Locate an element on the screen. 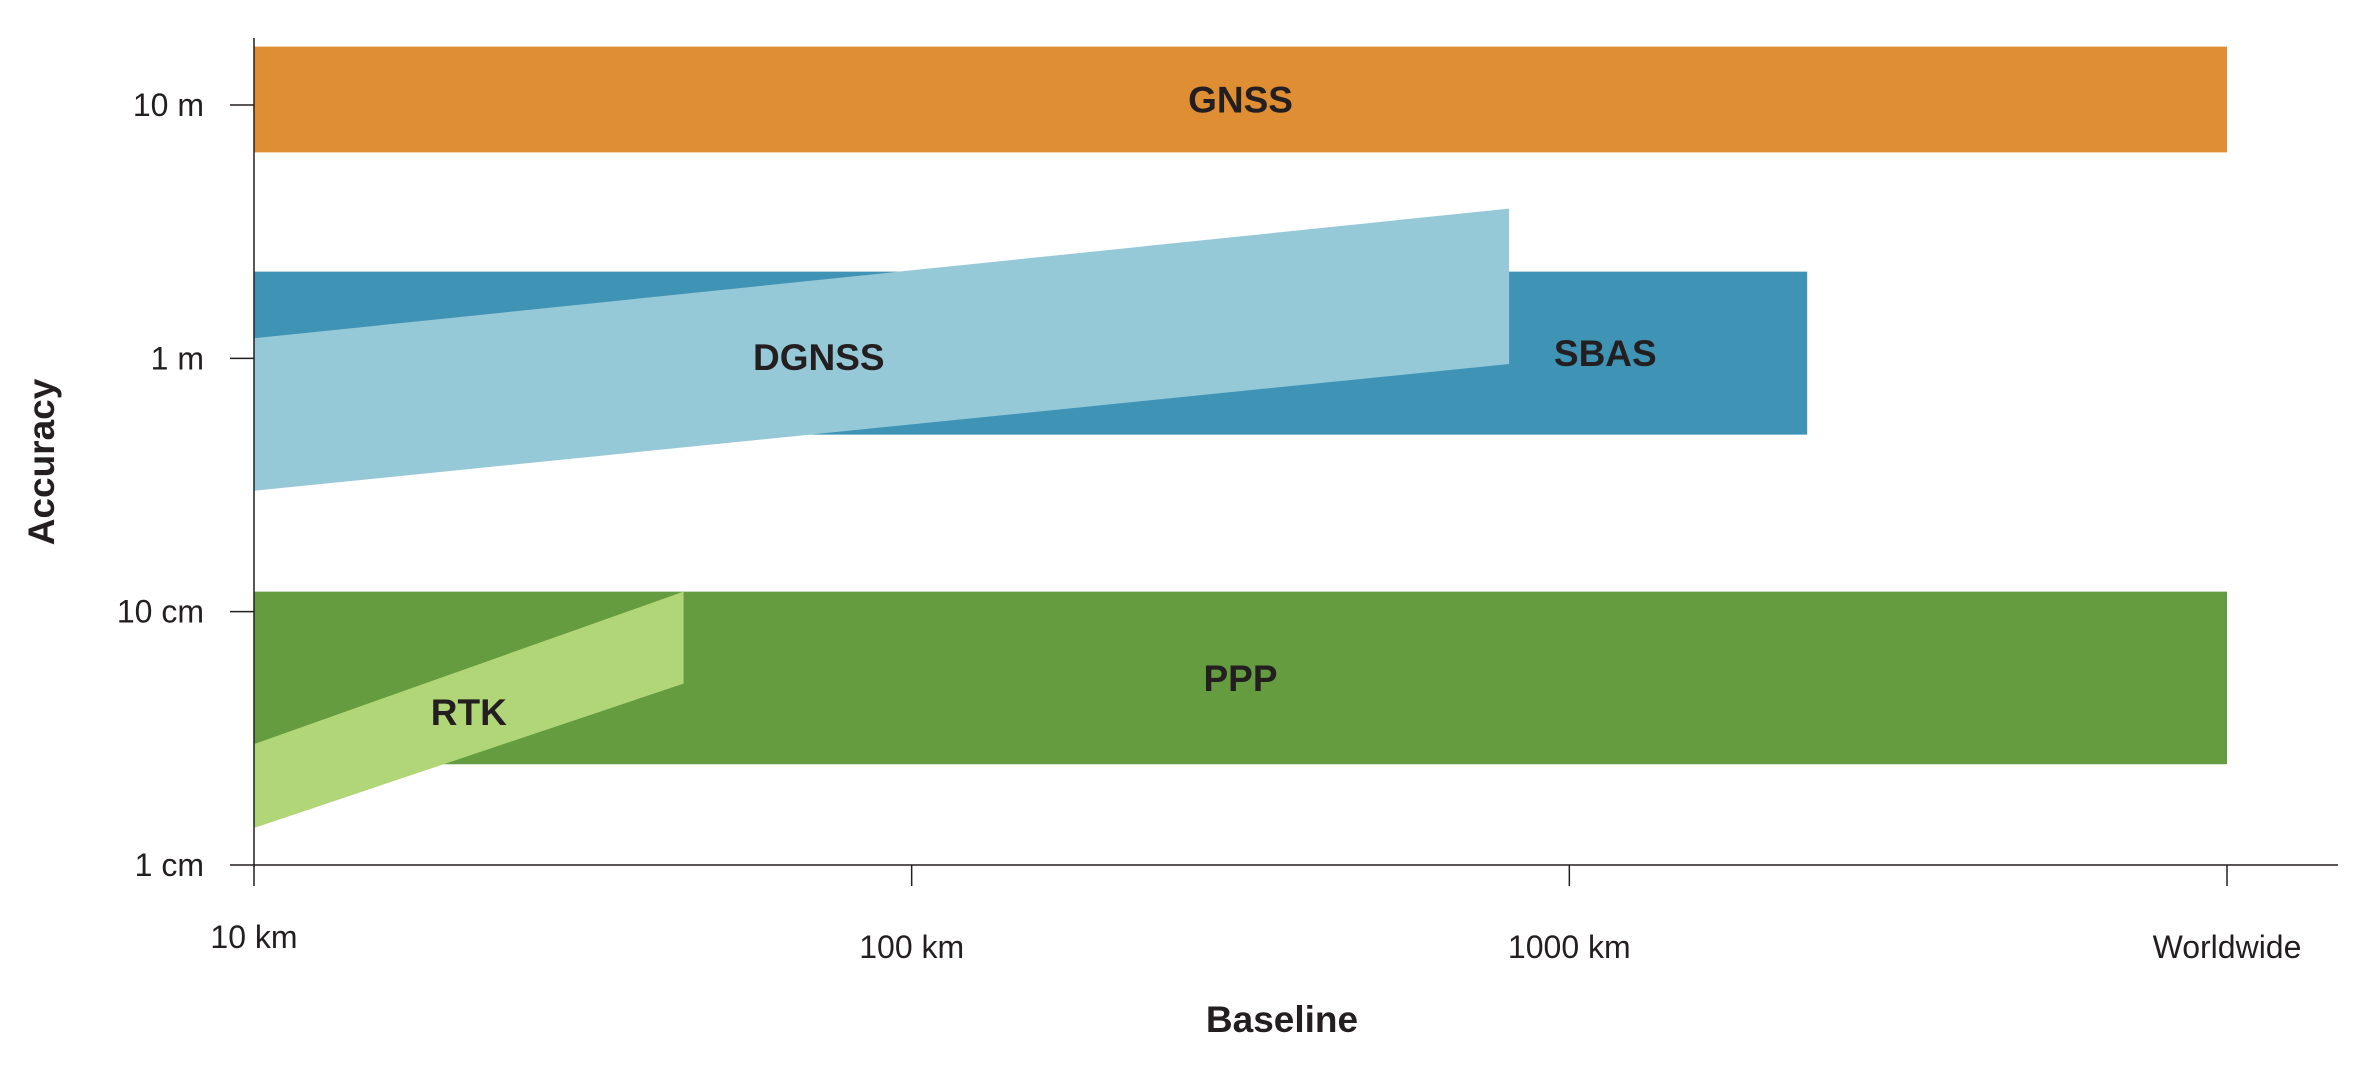 The height and width of the screenshot is (1070, 2360). band-label-ppp: PPP is located at coordinates (1240, 678).